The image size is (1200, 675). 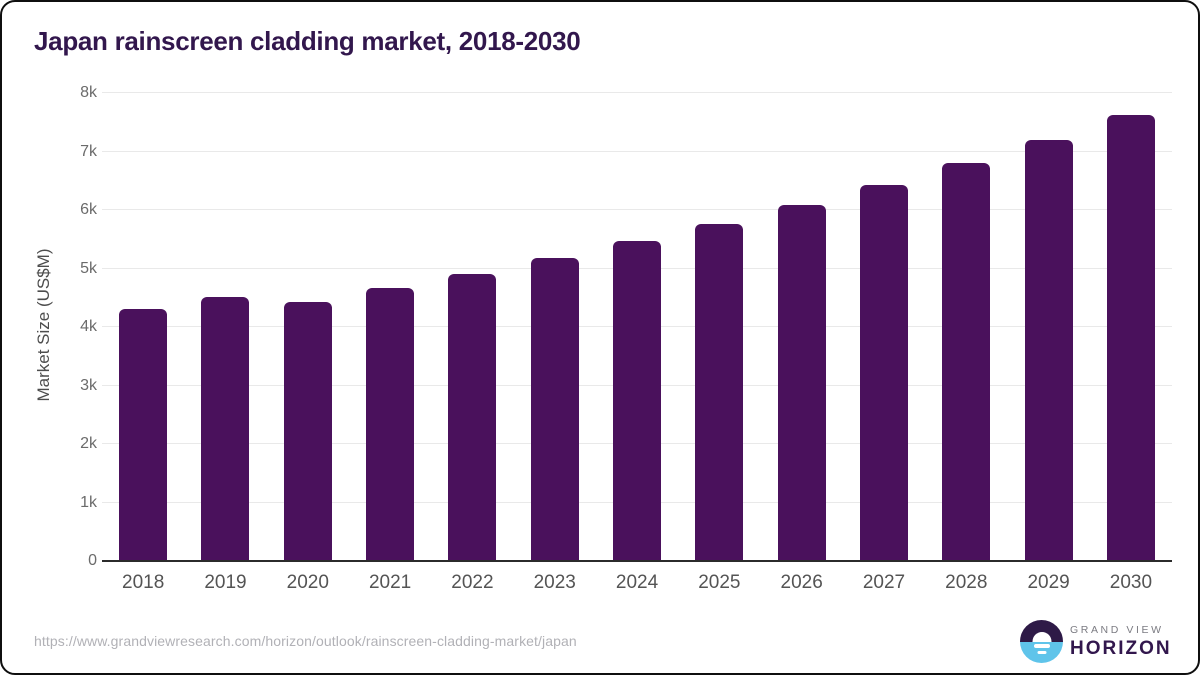 What do you see at coordinates (801, 383) in the screenshot?
I see `bar-2026` at bounding box center [801, 383].